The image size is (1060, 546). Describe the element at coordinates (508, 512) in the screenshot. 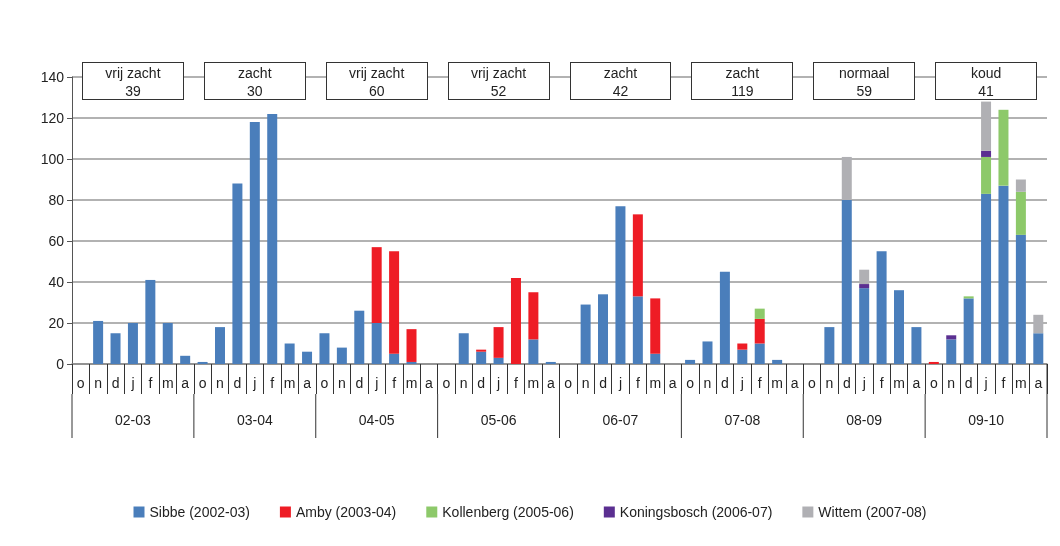

I see `legend-label: Kollenberg (2005-06)` at that location.